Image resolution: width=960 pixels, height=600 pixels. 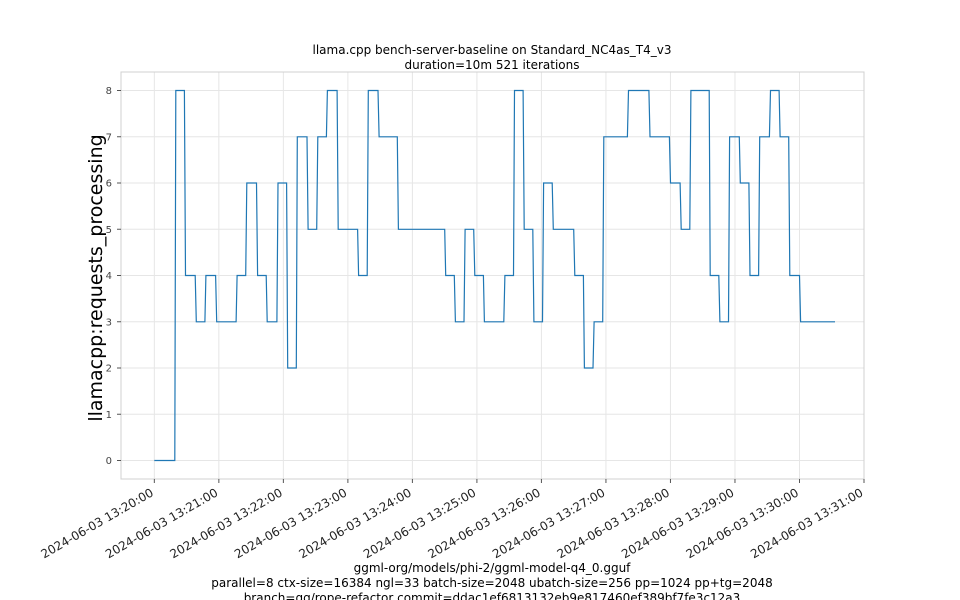 What do you see at coordinates (548, 523) in the screenshot?
I see `x-tick-label: 2024-06-03 13:27:00` at bounding box center [548, 523].